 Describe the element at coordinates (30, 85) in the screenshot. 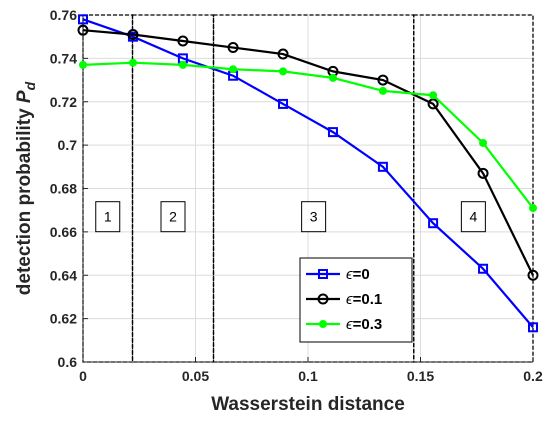

I see `y-axis-title-subscript: d` at that location.